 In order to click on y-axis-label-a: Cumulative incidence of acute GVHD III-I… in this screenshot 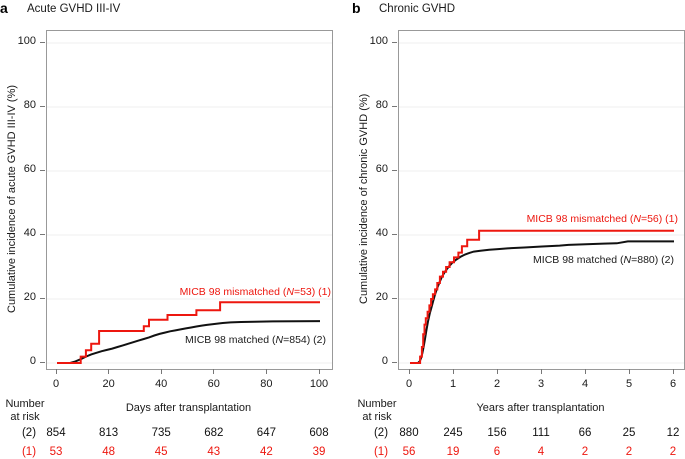, I will do `click(12, 199)`.